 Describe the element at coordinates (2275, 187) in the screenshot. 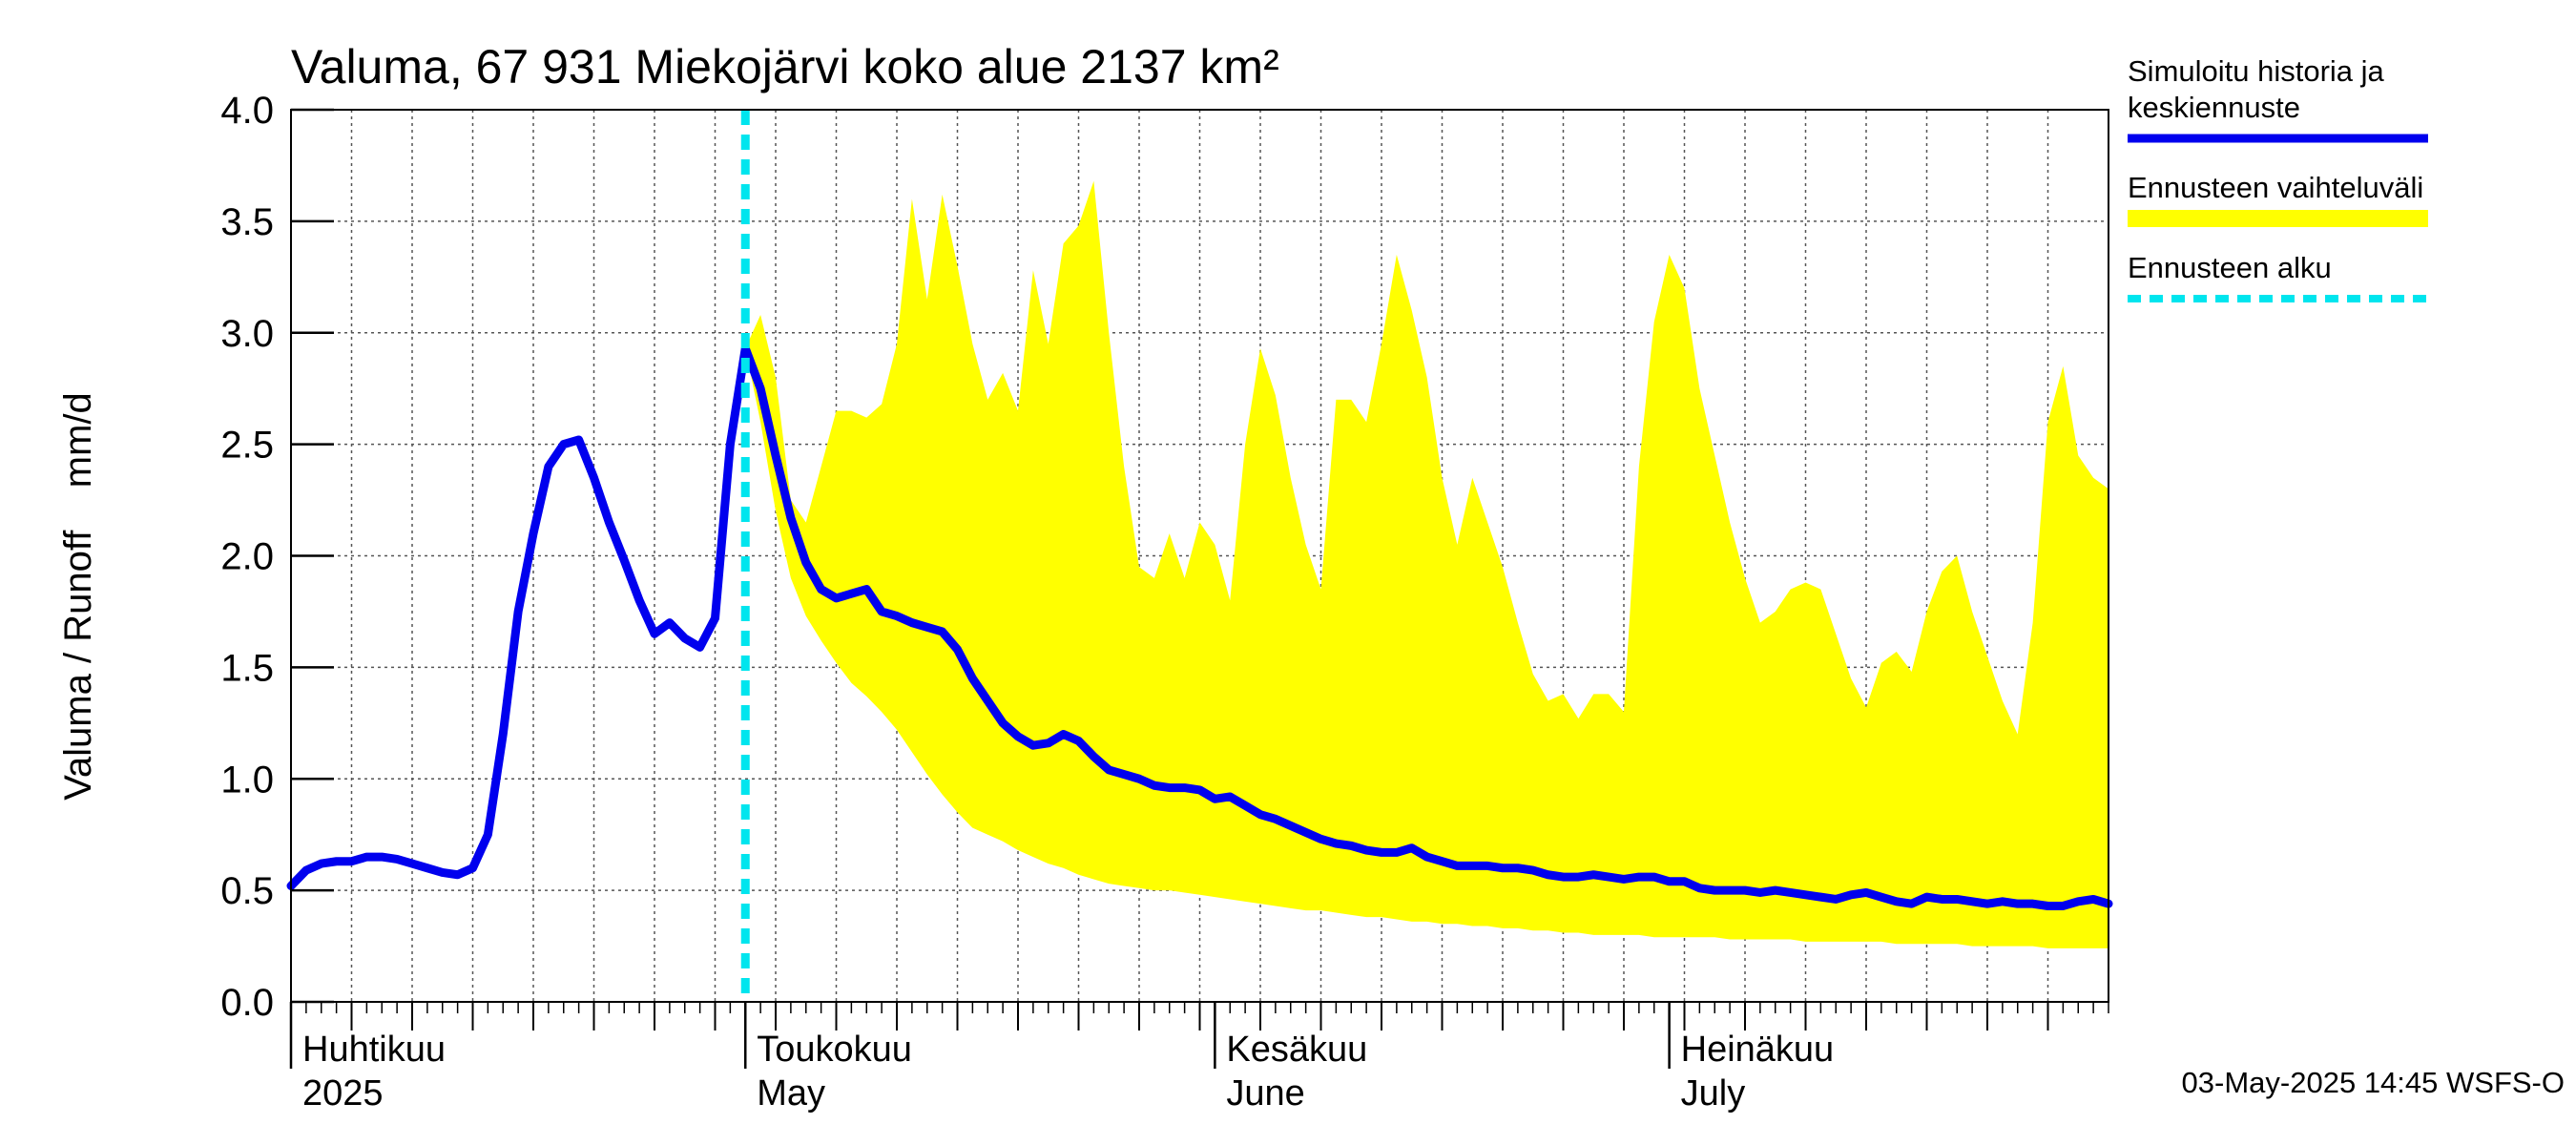

I see `legend-label: Ennusteen vaihteluväli` at that location.